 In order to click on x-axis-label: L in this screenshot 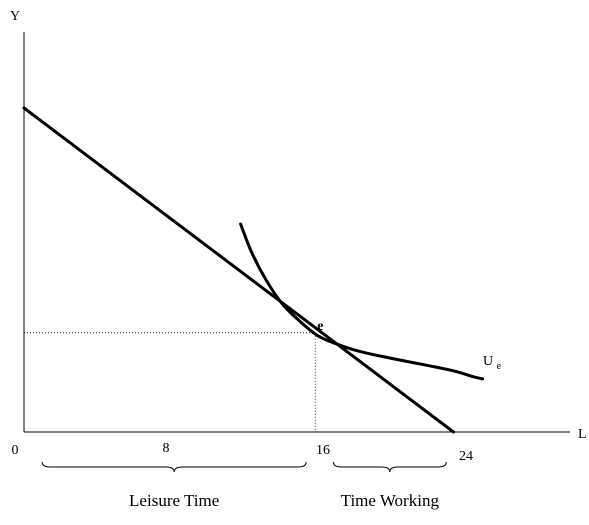, I will do `click(582, 434)`.